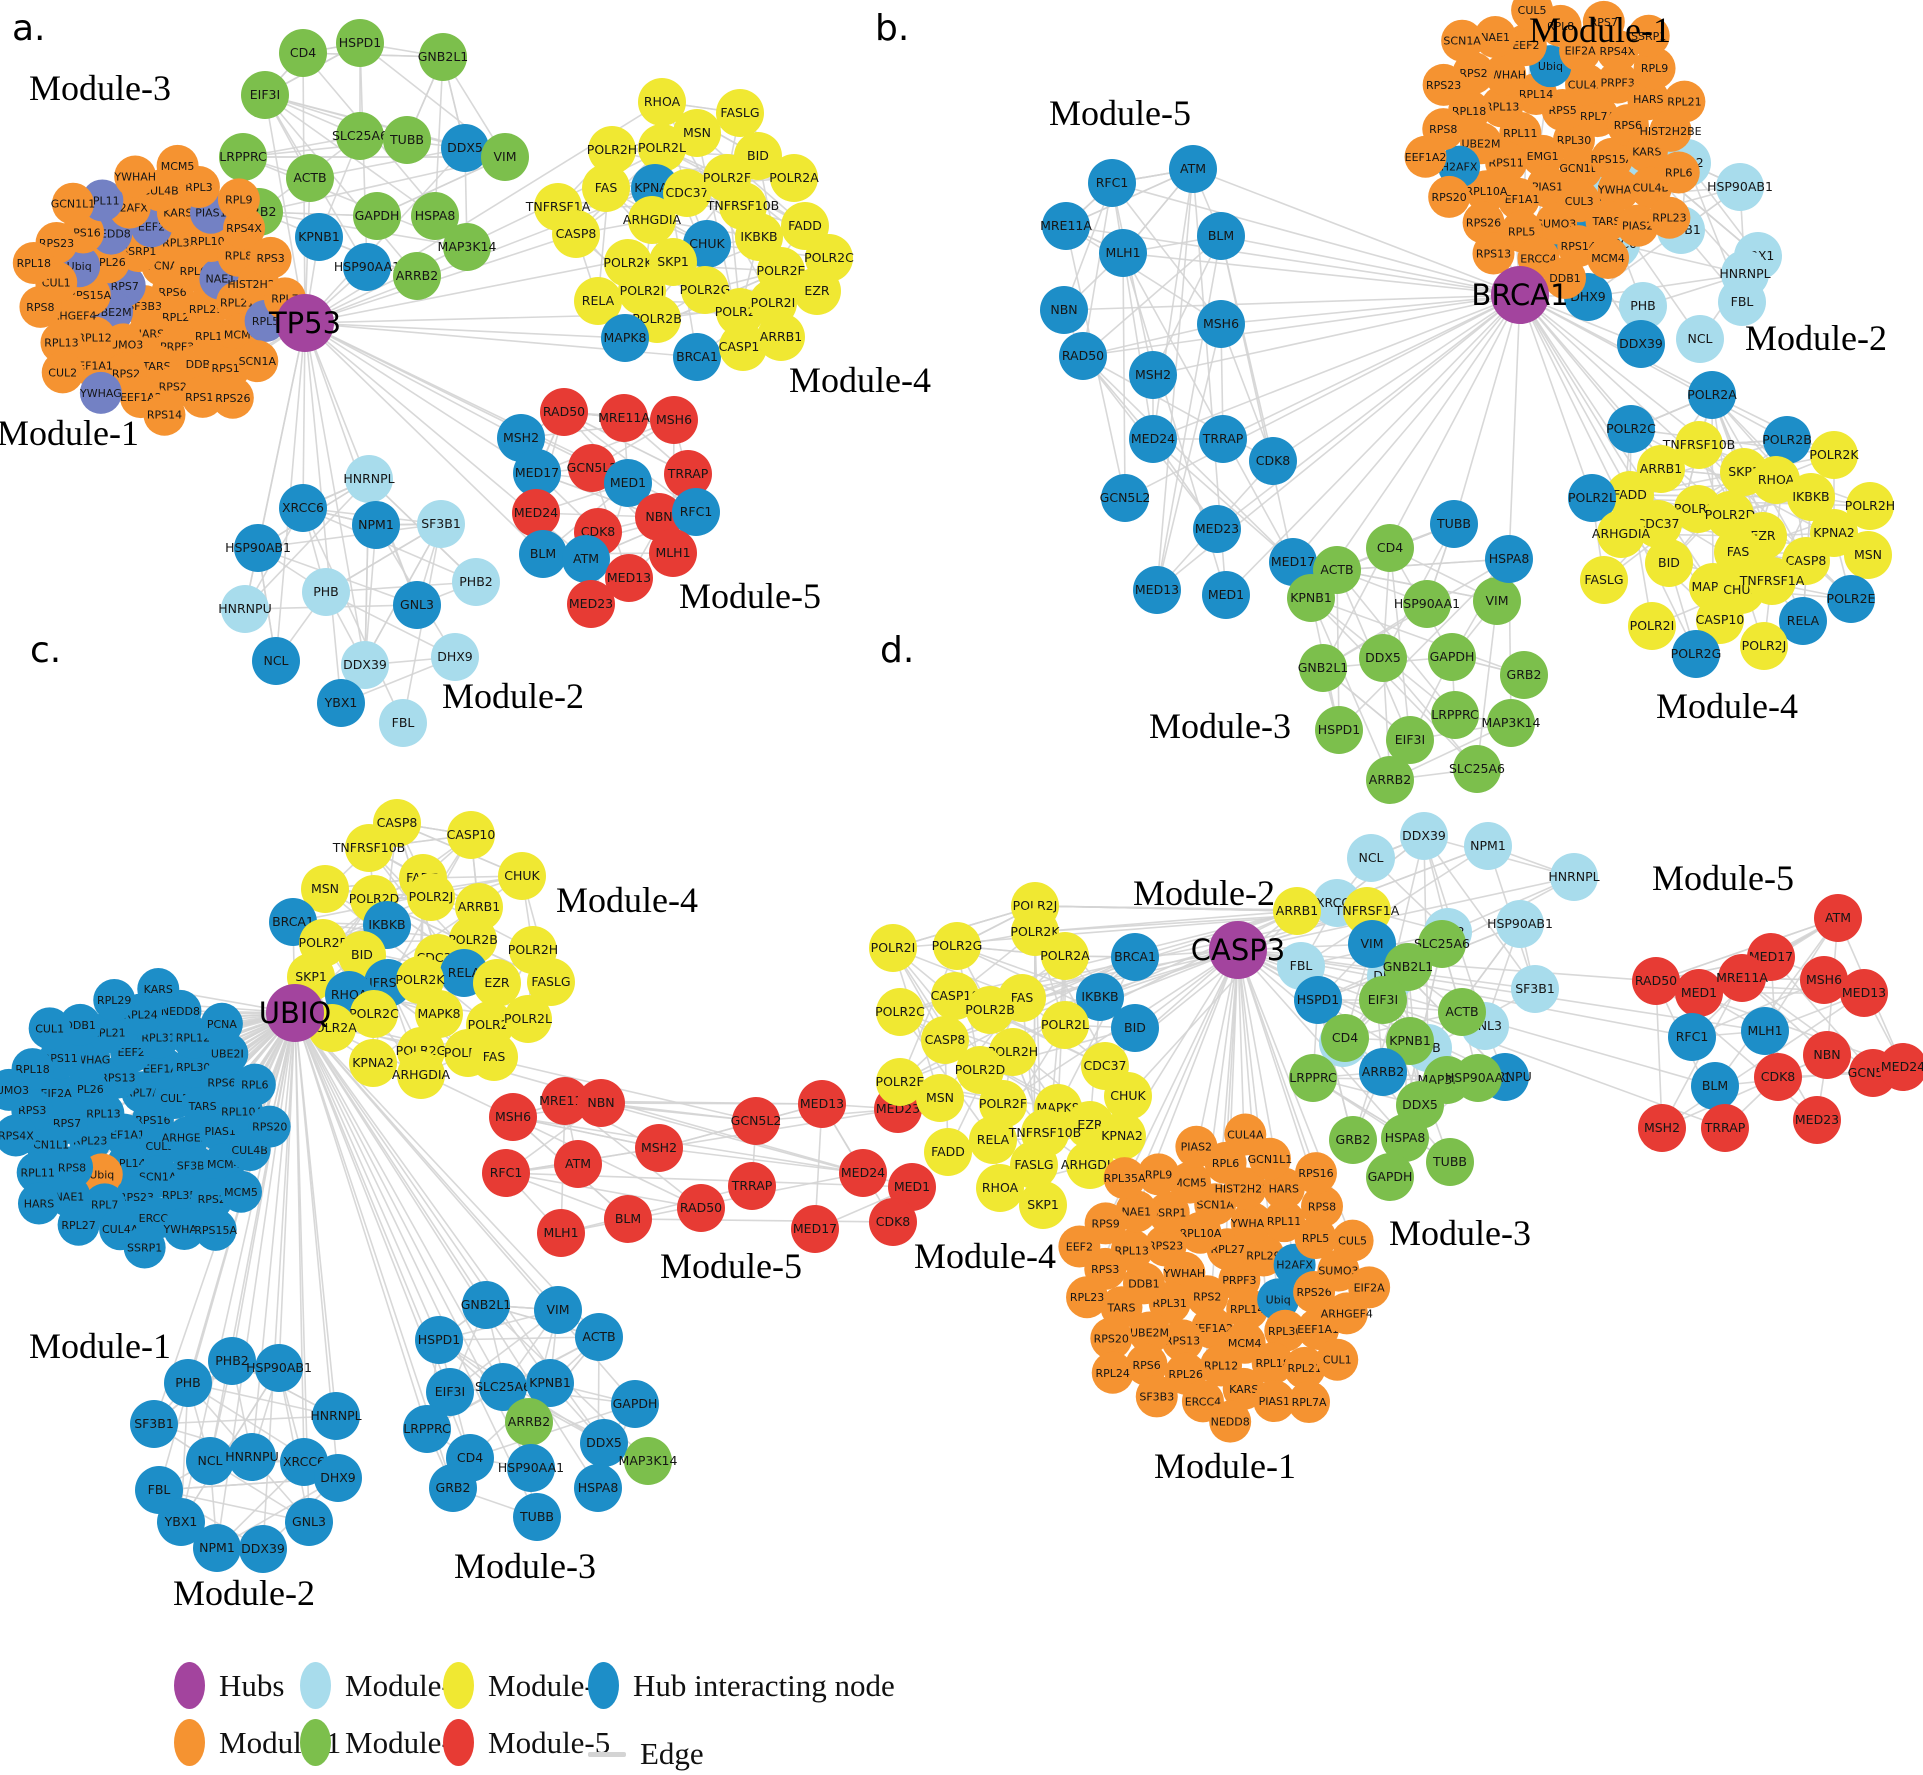 The image size is (1923, 1775). What do you see at coordinates (232, 397) in the screenshot?
I see `node-RPS26: RPS26` at bounding box center [232, 397].